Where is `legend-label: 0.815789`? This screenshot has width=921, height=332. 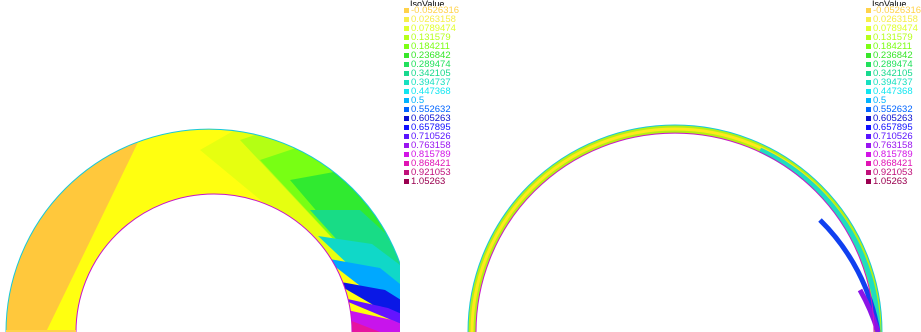 legend-label: 0.815789 is located at coordinates (431, 154).